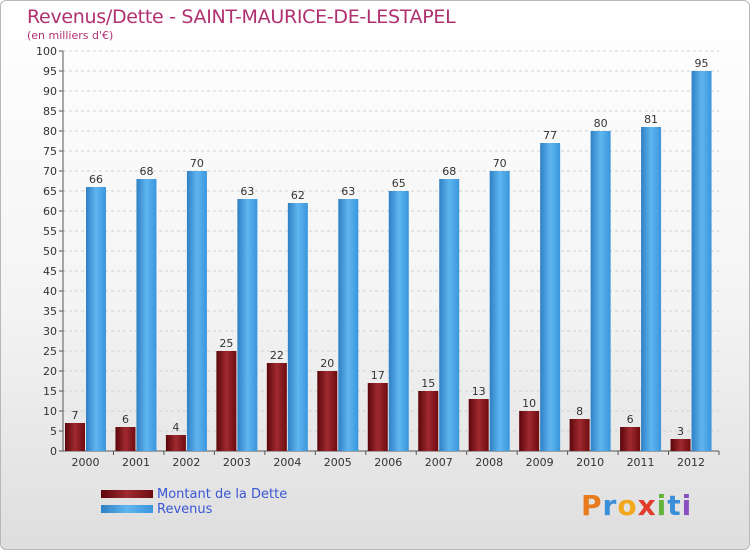 The width and height of the screenshot is (750, 550). I want to click on bar-debt-value-label: 7, so click(75, 415).